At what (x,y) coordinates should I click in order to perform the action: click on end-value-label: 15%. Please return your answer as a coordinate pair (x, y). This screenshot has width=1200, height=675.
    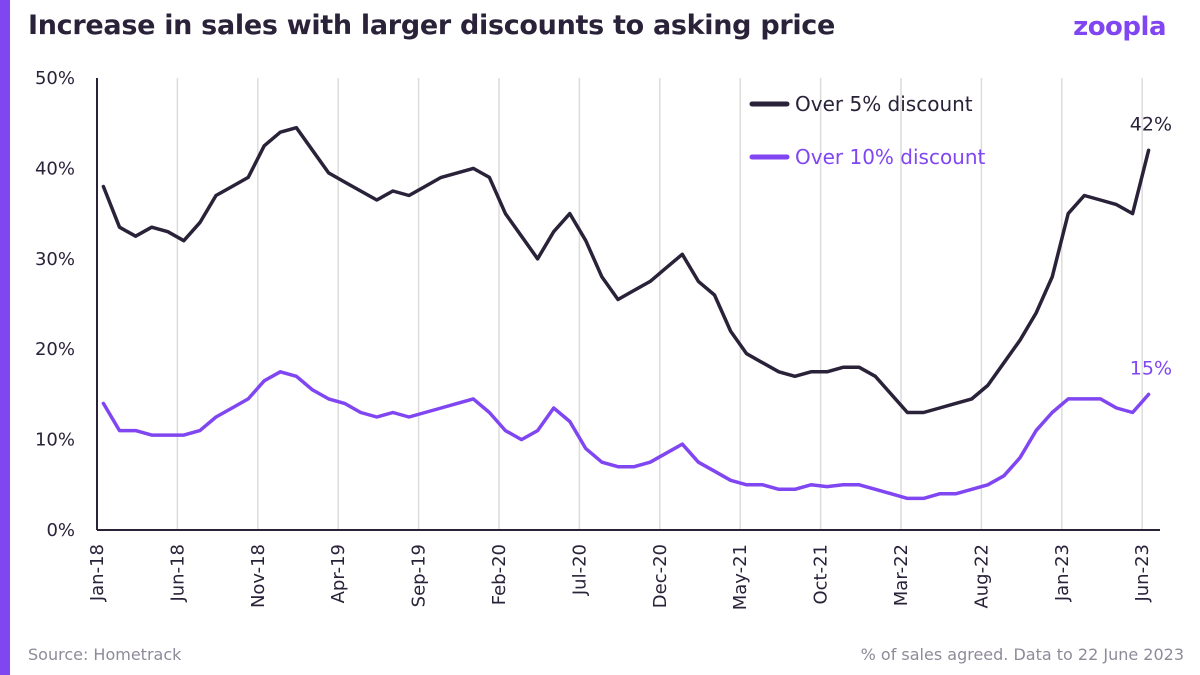
    Looking at the image, I should click on (1151, 368).